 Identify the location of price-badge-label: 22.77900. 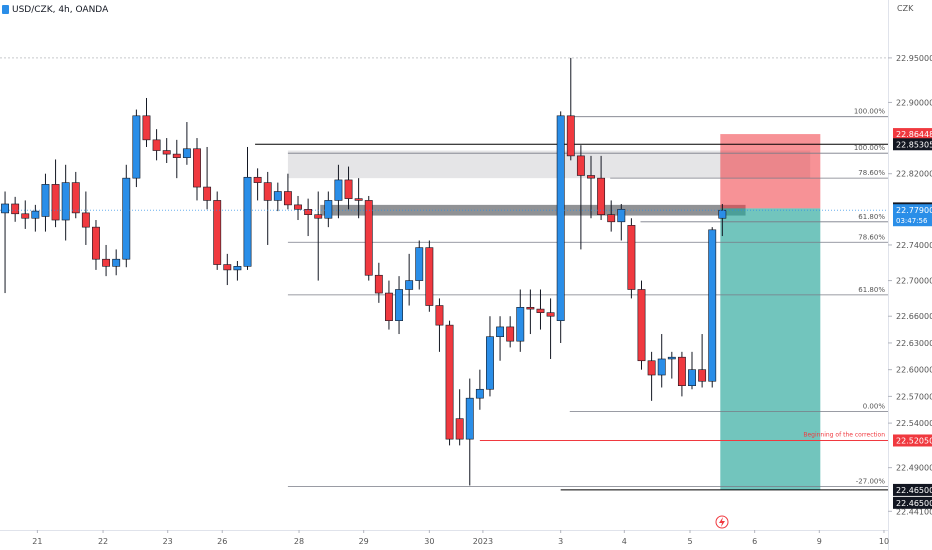
(914, 210).